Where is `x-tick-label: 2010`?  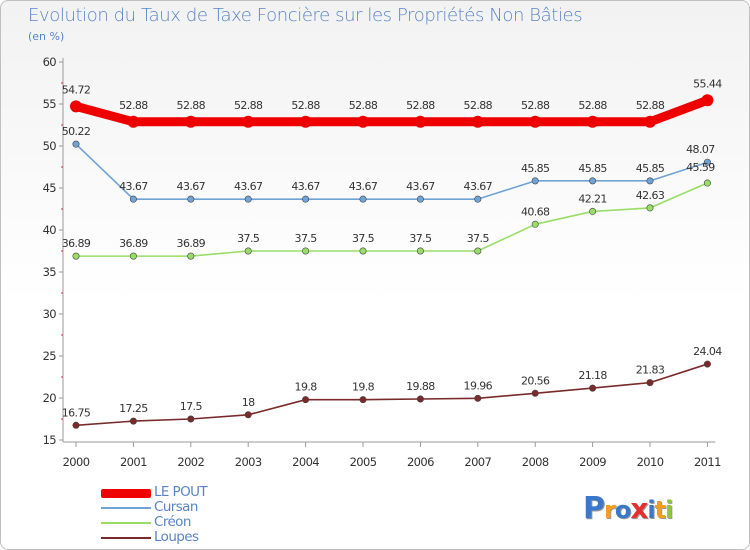 x-tick-label: 2010 is located at coordinates (650, 462).